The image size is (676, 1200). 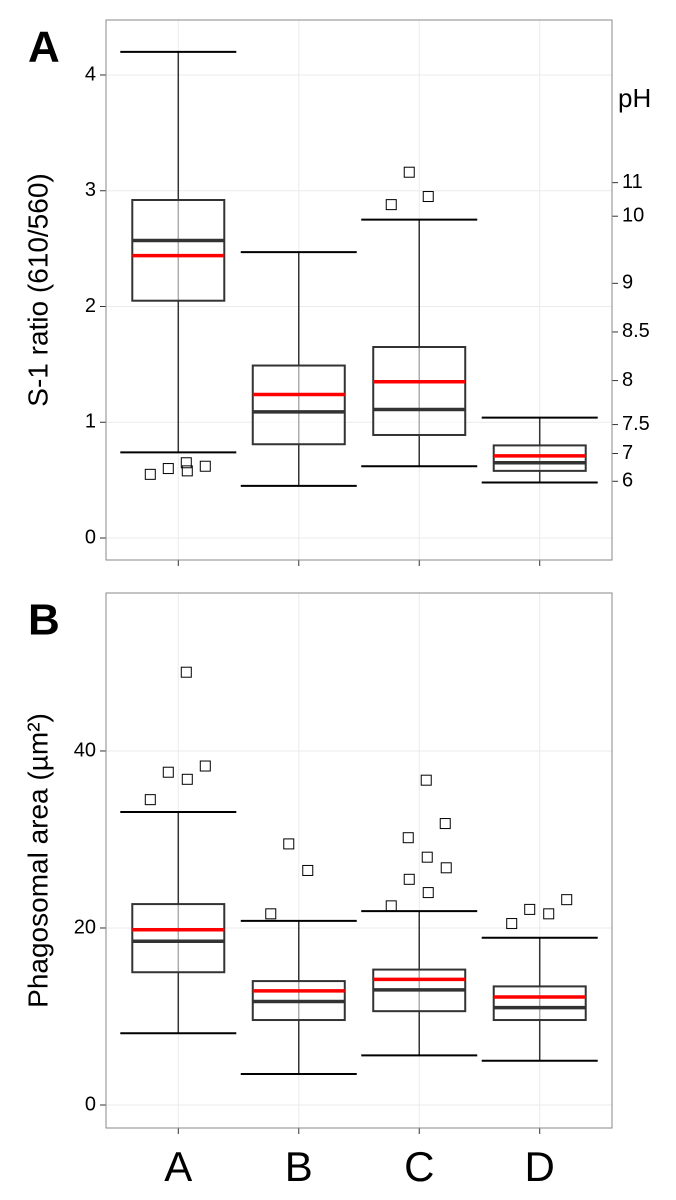 I want to click on y2-tick-label: 8, so click(x=627, y=380).